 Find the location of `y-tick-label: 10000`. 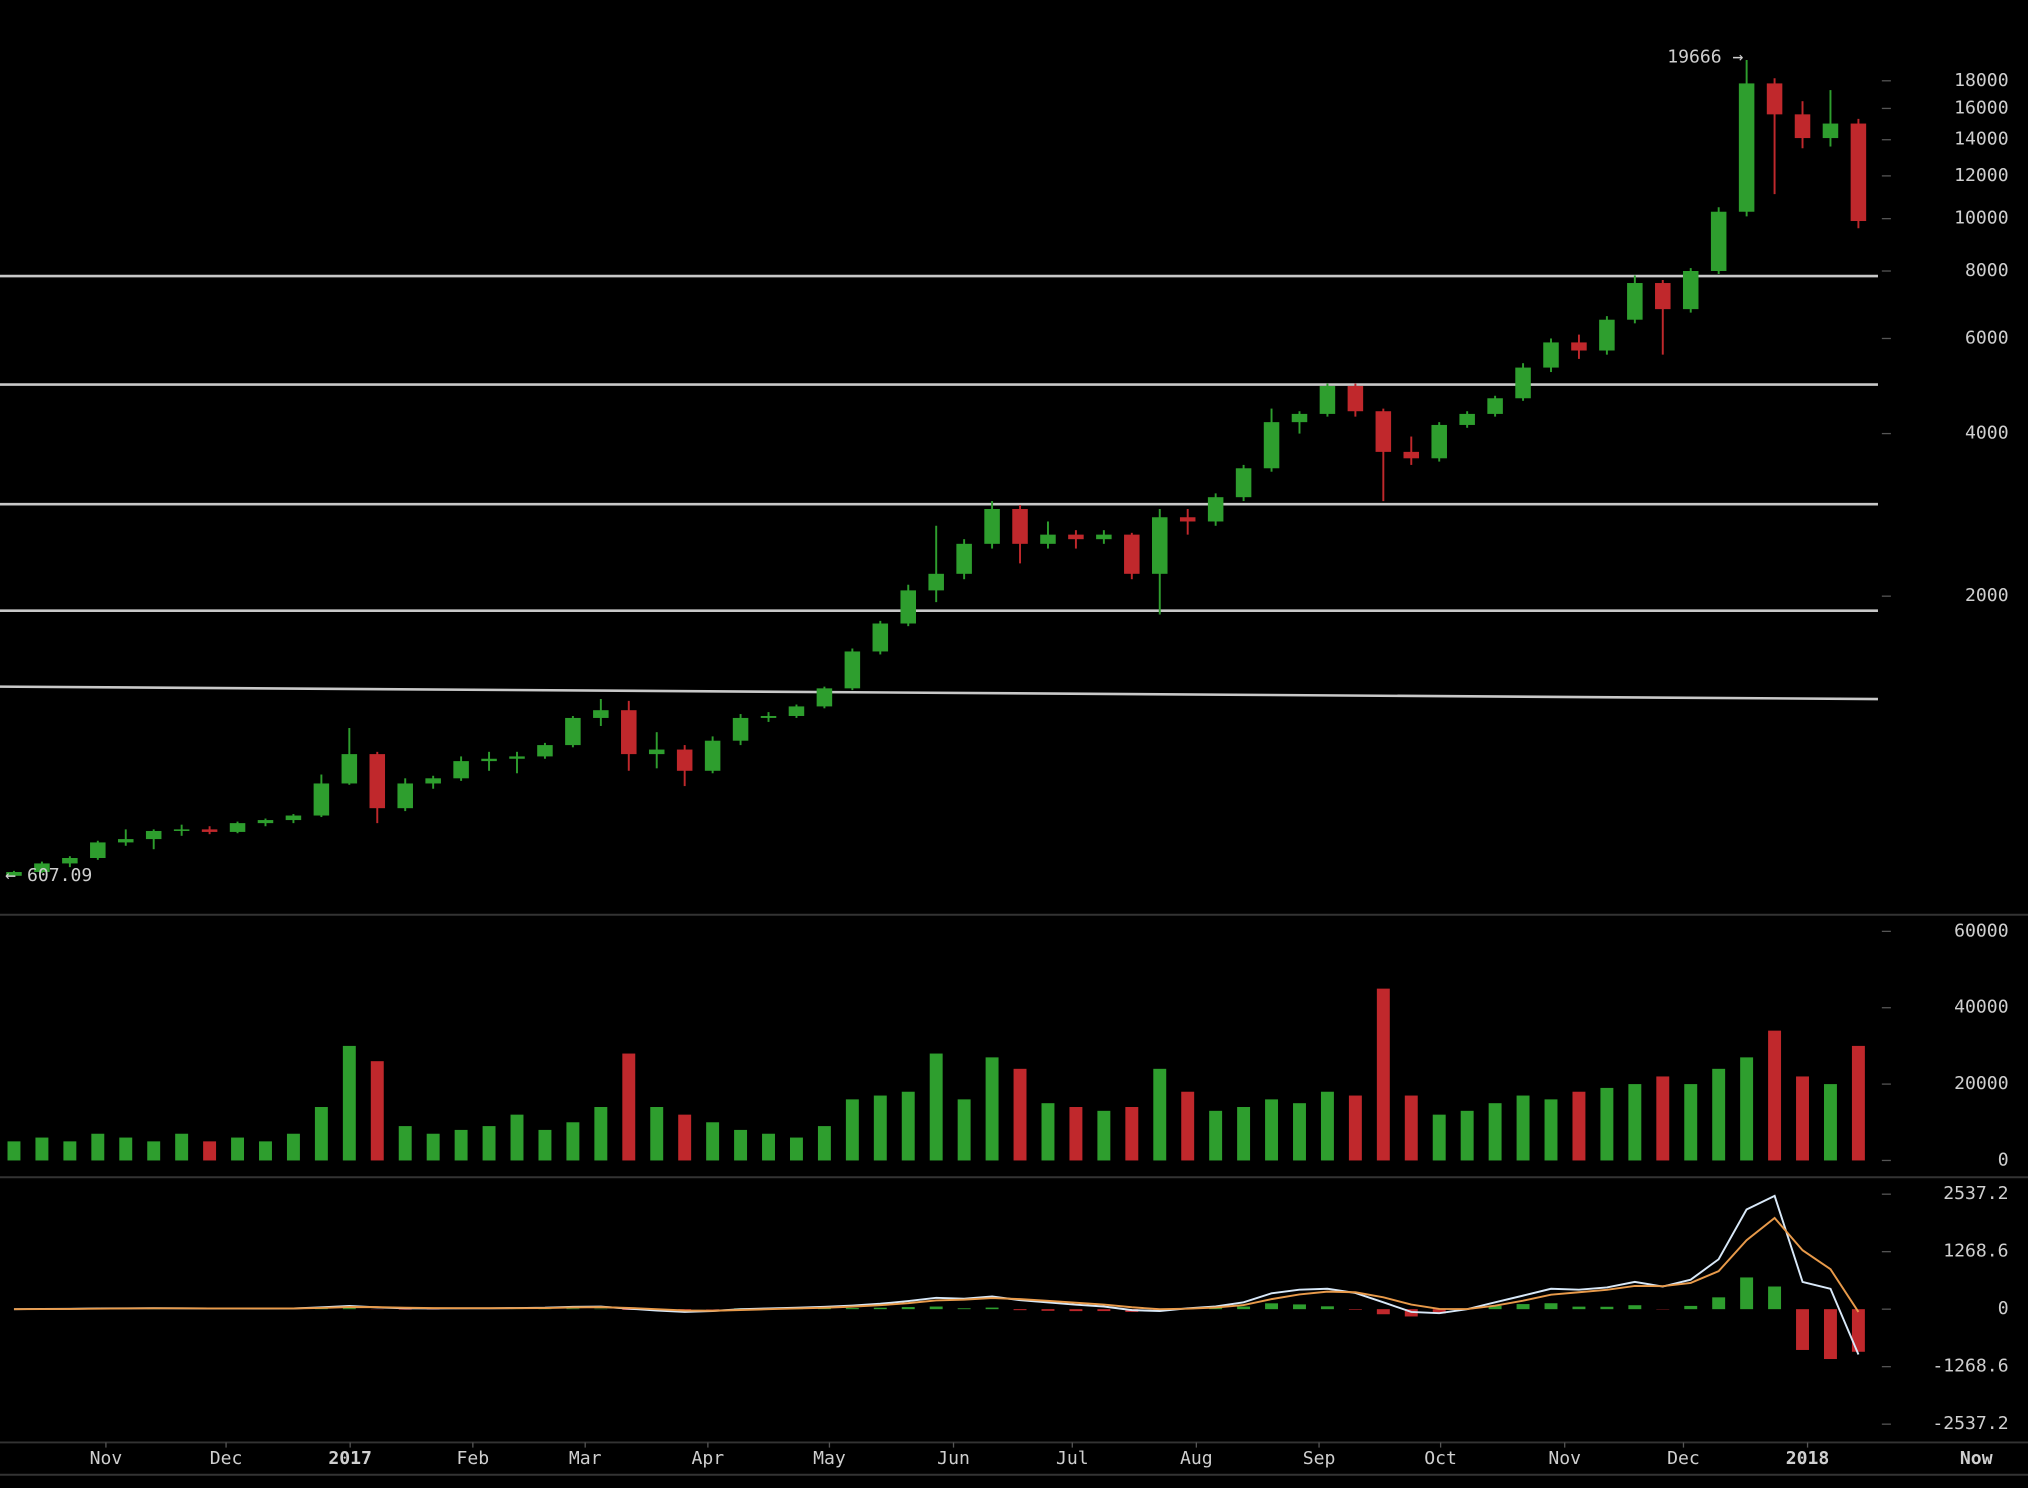

y-tick-label: 10000 is located at coordinates (1981, 218).